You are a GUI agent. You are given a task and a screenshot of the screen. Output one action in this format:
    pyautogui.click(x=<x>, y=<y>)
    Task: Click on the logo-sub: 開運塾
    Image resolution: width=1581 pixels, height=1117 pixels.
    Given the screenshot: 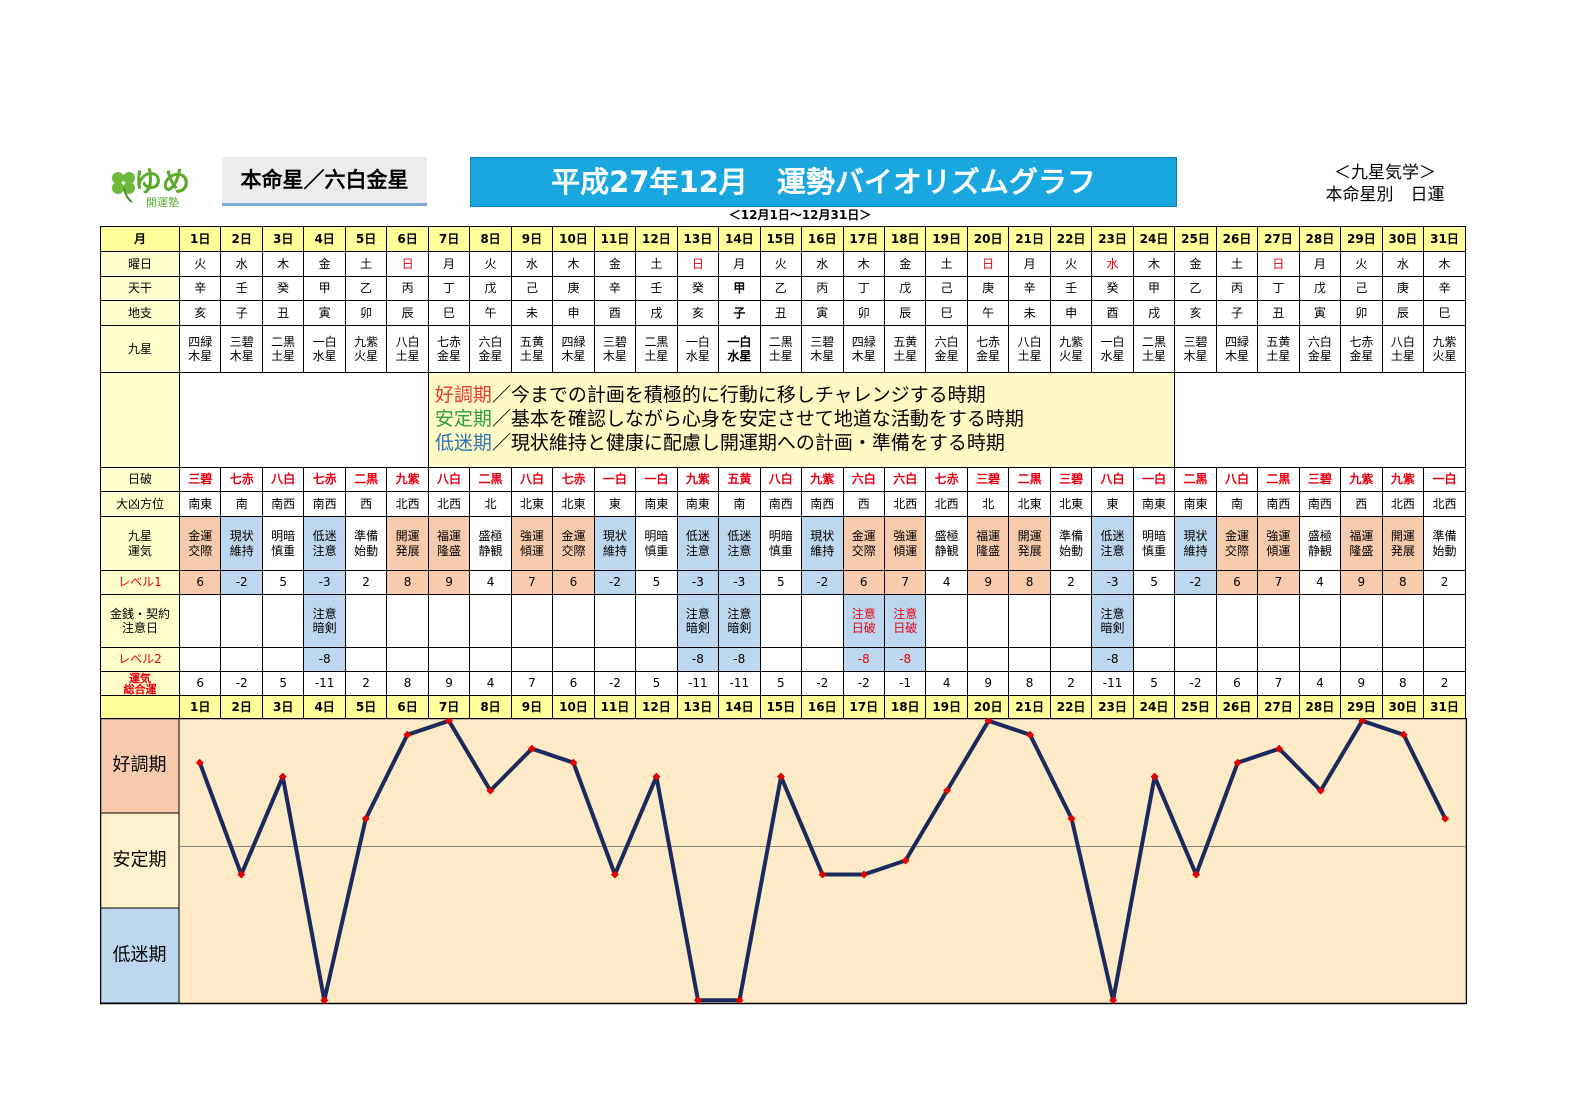 What is the action you would take?
    pyautogui.click(x=162, y=202)
    